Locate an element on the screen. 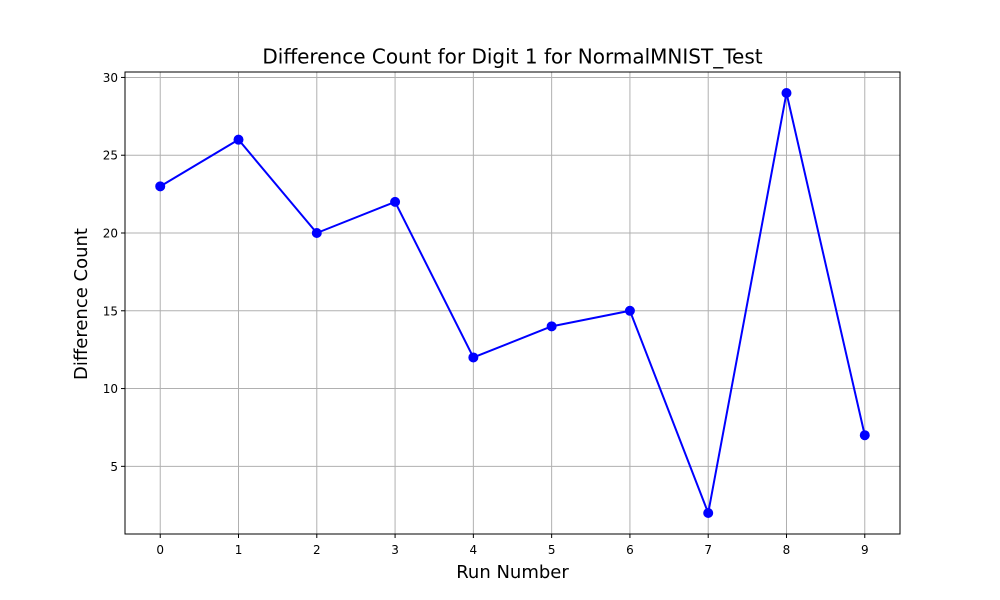  x-tick-label: 0 is located at coordinates (160, 550).